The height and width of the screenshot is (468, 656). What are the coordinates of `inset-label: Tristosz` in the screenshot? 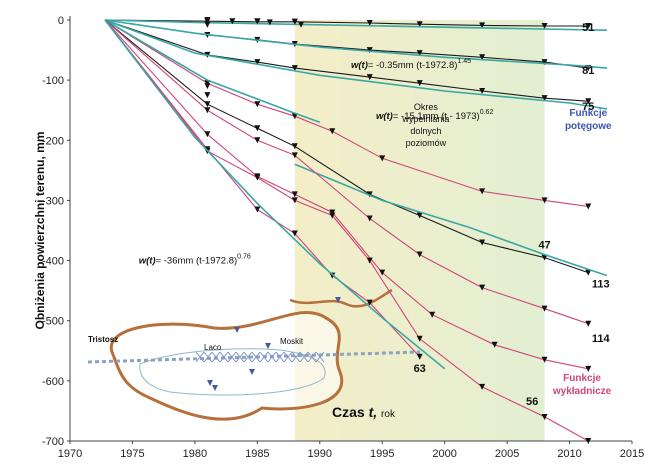 It's located at (103, 339).